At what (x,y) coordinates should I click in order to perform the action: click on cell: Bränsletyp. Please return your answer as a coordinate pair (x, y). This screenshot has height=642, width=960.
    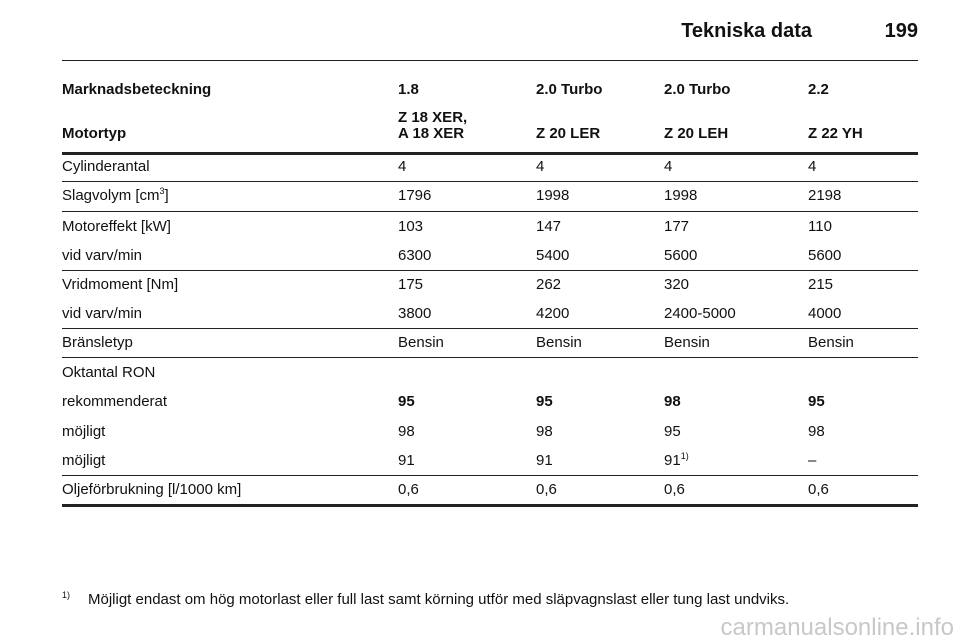
    Looking at the image, I should click on (97, 342).